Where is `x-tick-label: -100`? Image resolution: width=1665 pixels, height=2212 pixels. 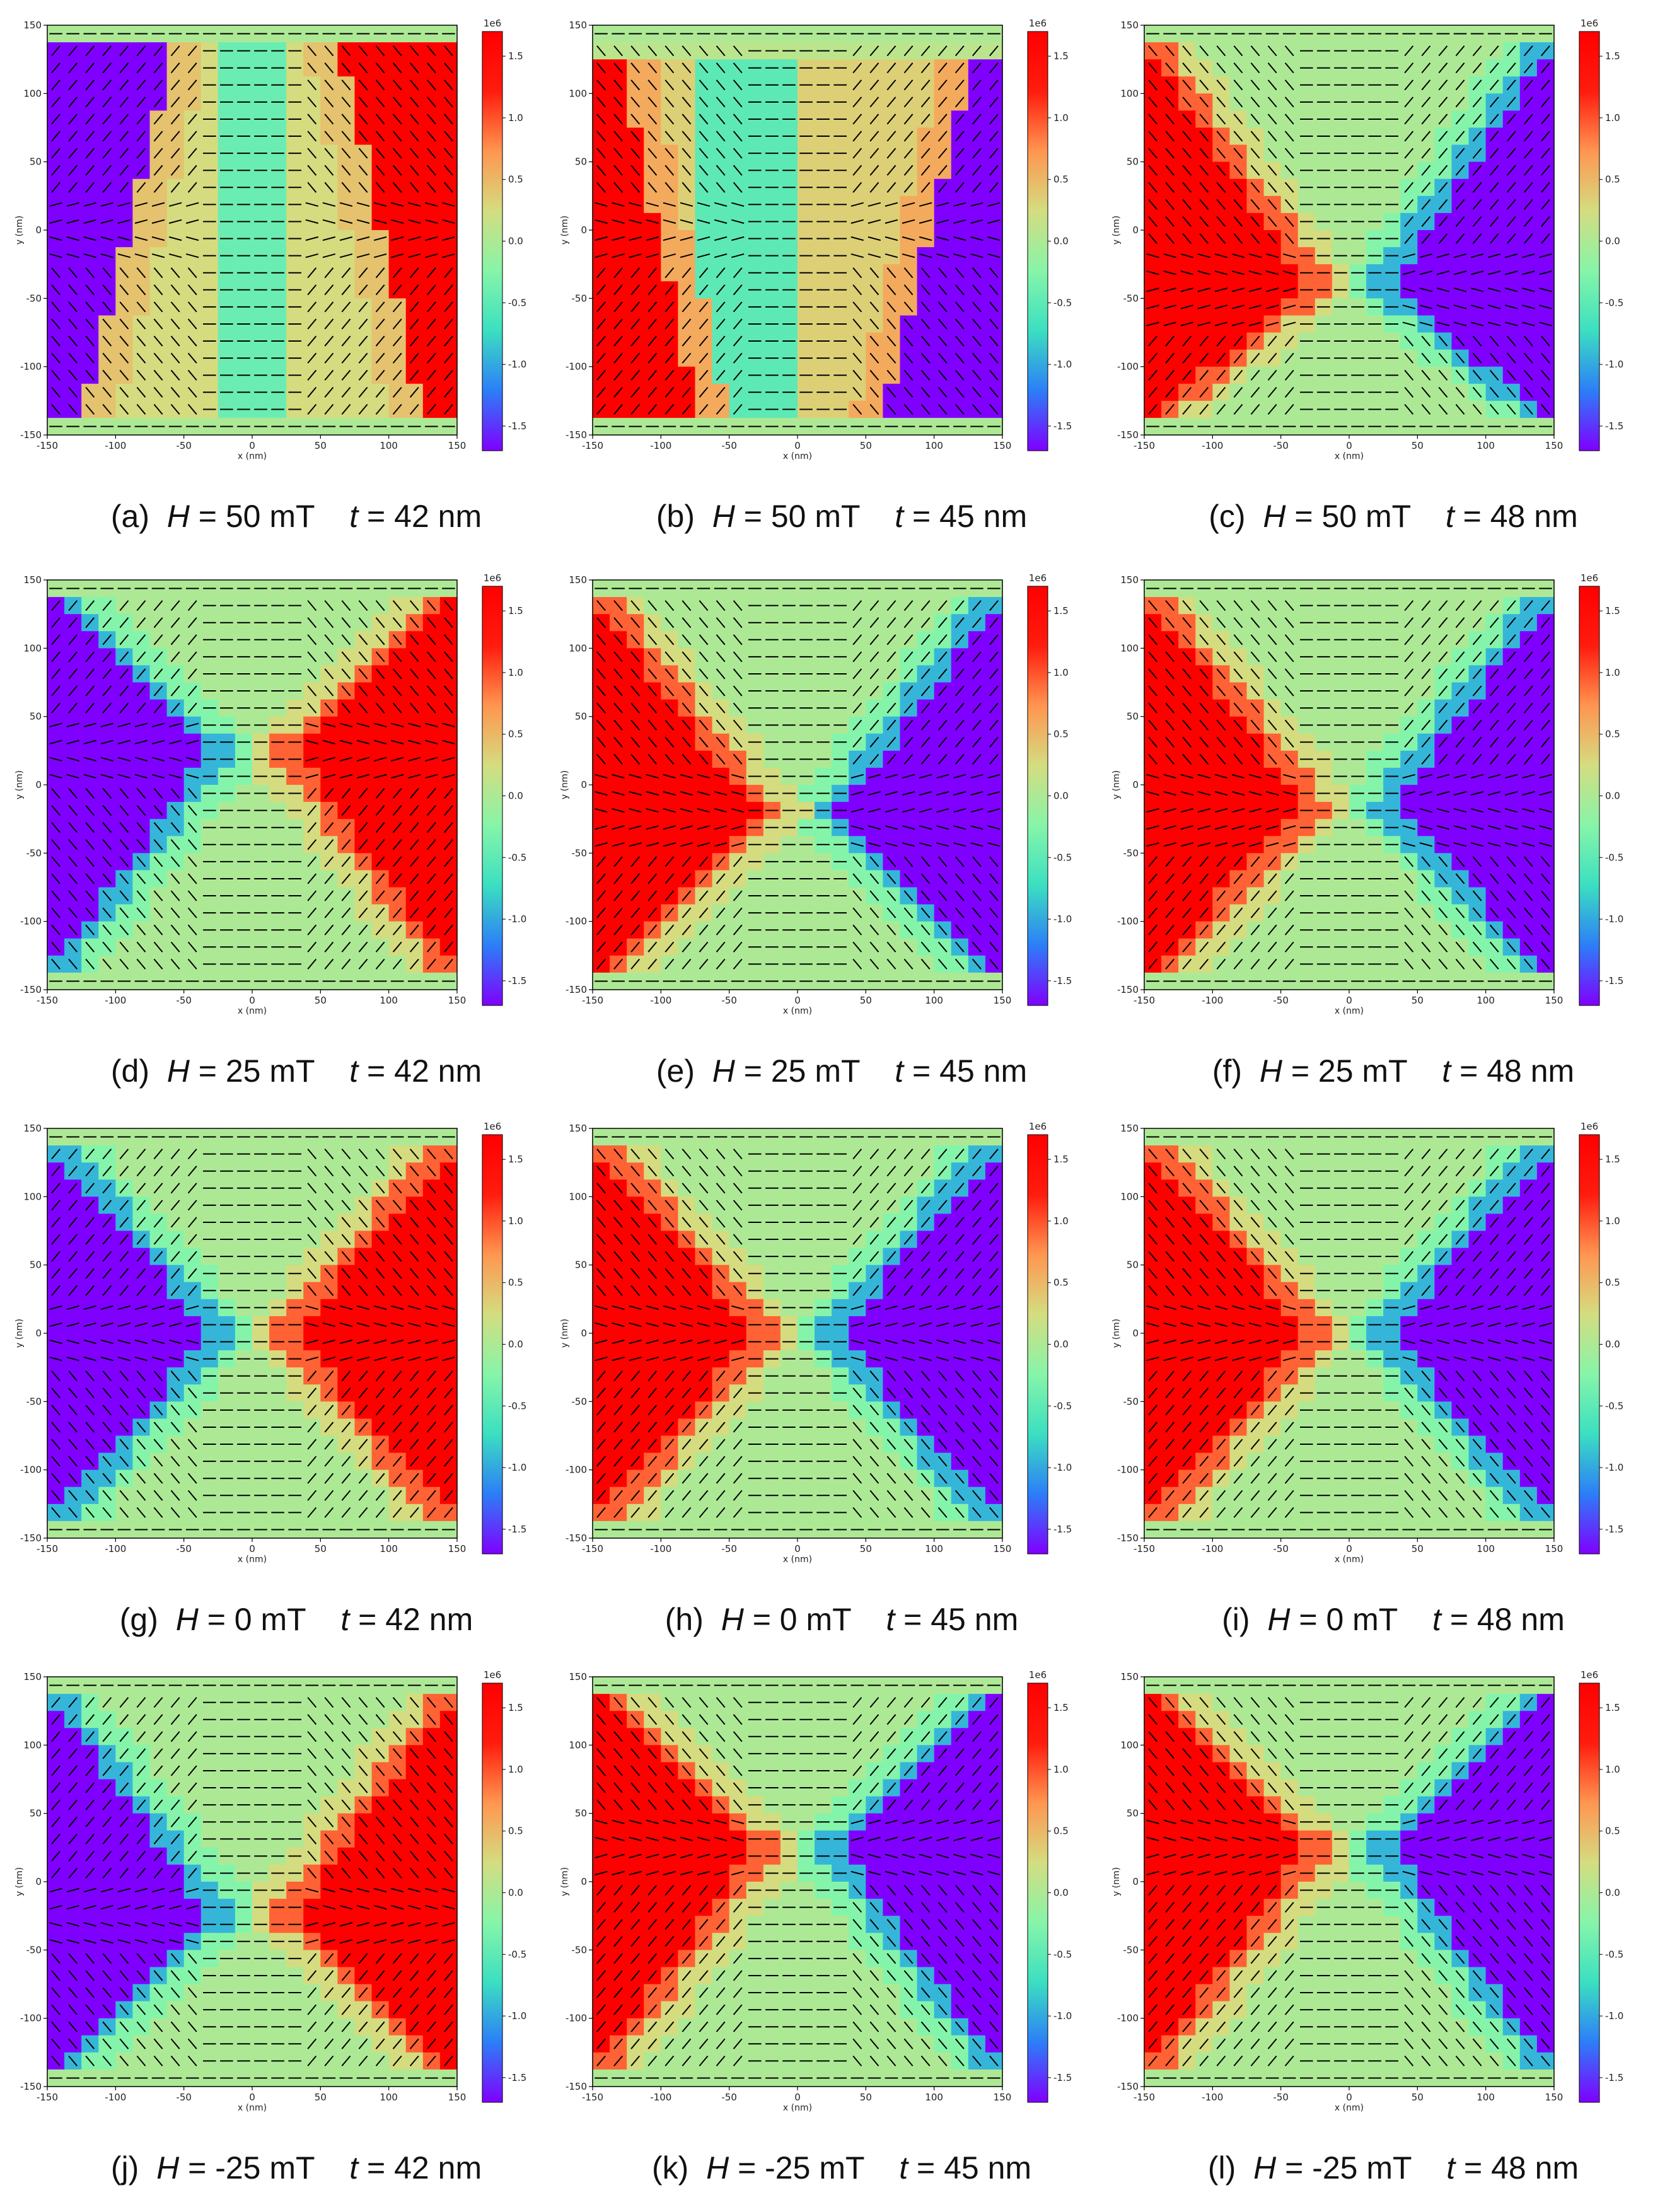
x-tick-label: -100 is located at coordinates (115, 445).